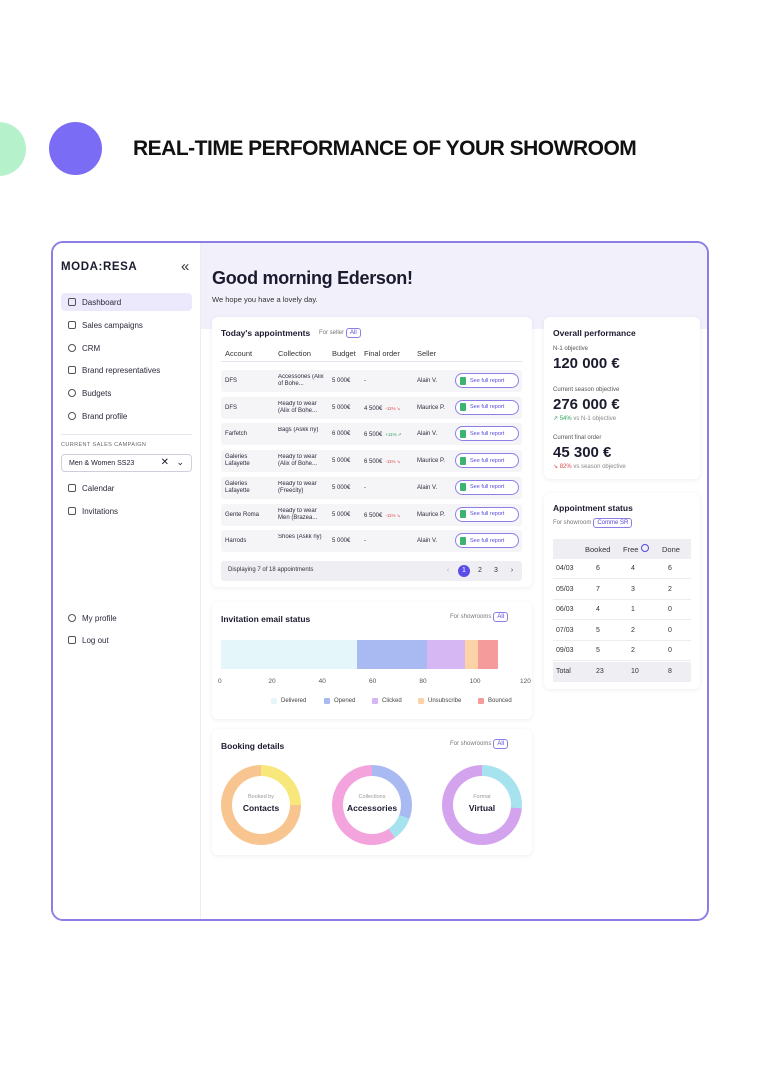 This screenshot has width=760, height=1080. Describe the element at coordinates (645, 548) in the screenshot. I see `info-icon` at that location.